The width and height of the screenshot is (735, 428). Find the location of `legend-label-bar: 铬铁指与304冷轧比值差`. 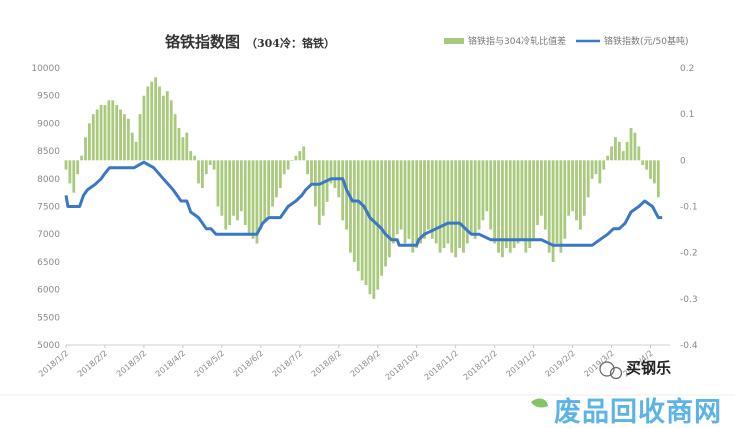

legend-label-bar: 铬铁指与304冷轧比值差 is located at coordinates (517, 41).